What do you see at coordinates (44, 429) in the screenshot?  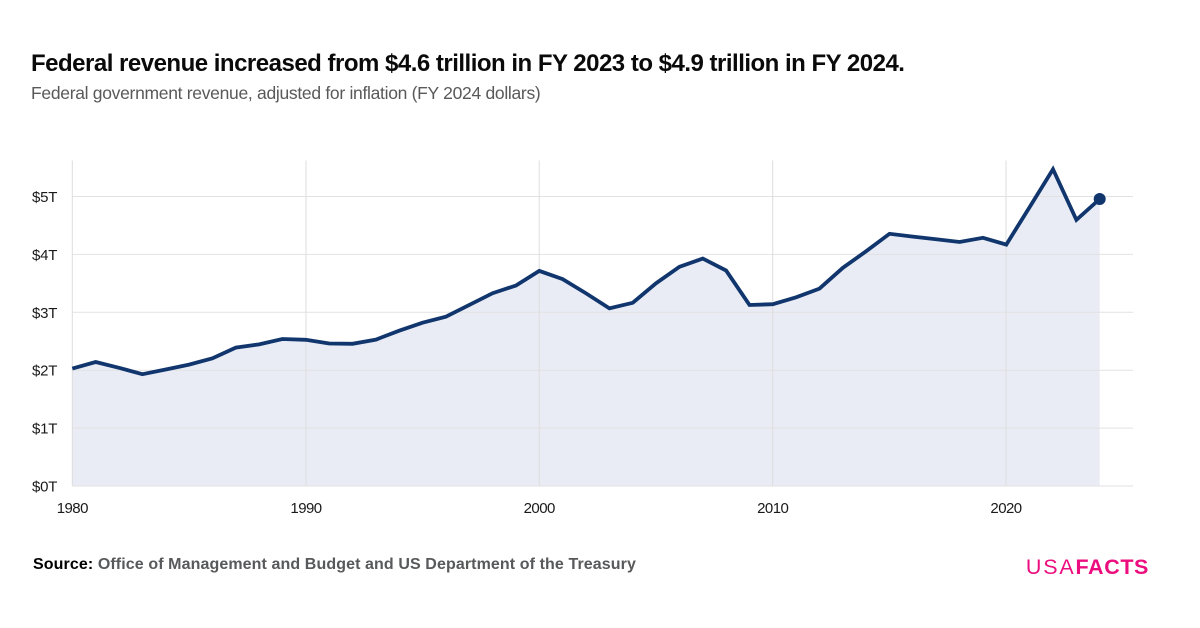 I see `svg-text: $1T` at bounding box center [44, 429].